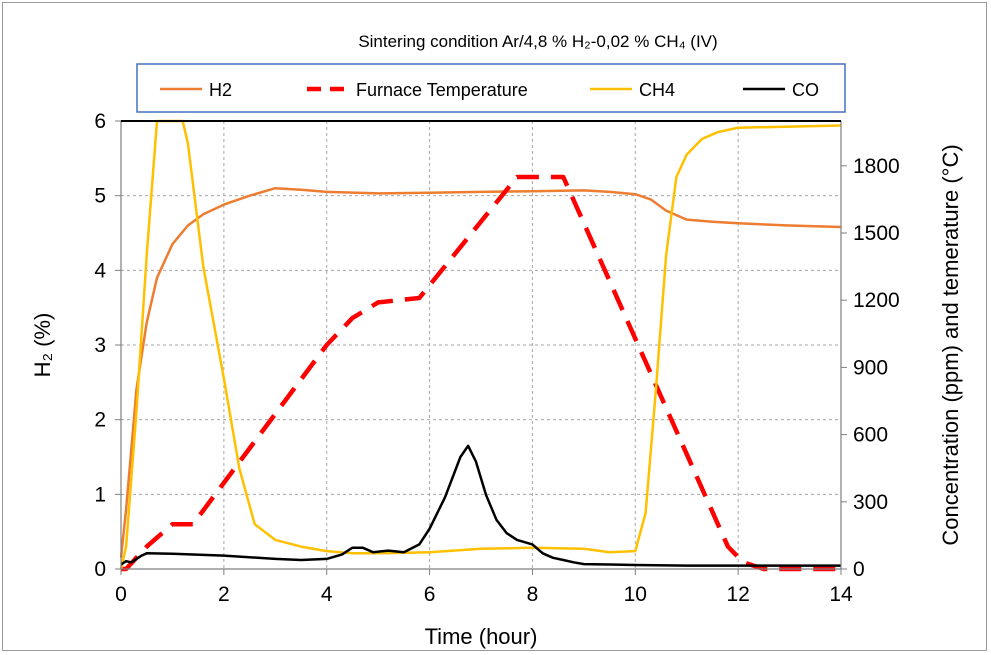  Describe the element at coordinates (442, 90) in the screenshot. I see `legend-label: Furnace Temperature` at that location.